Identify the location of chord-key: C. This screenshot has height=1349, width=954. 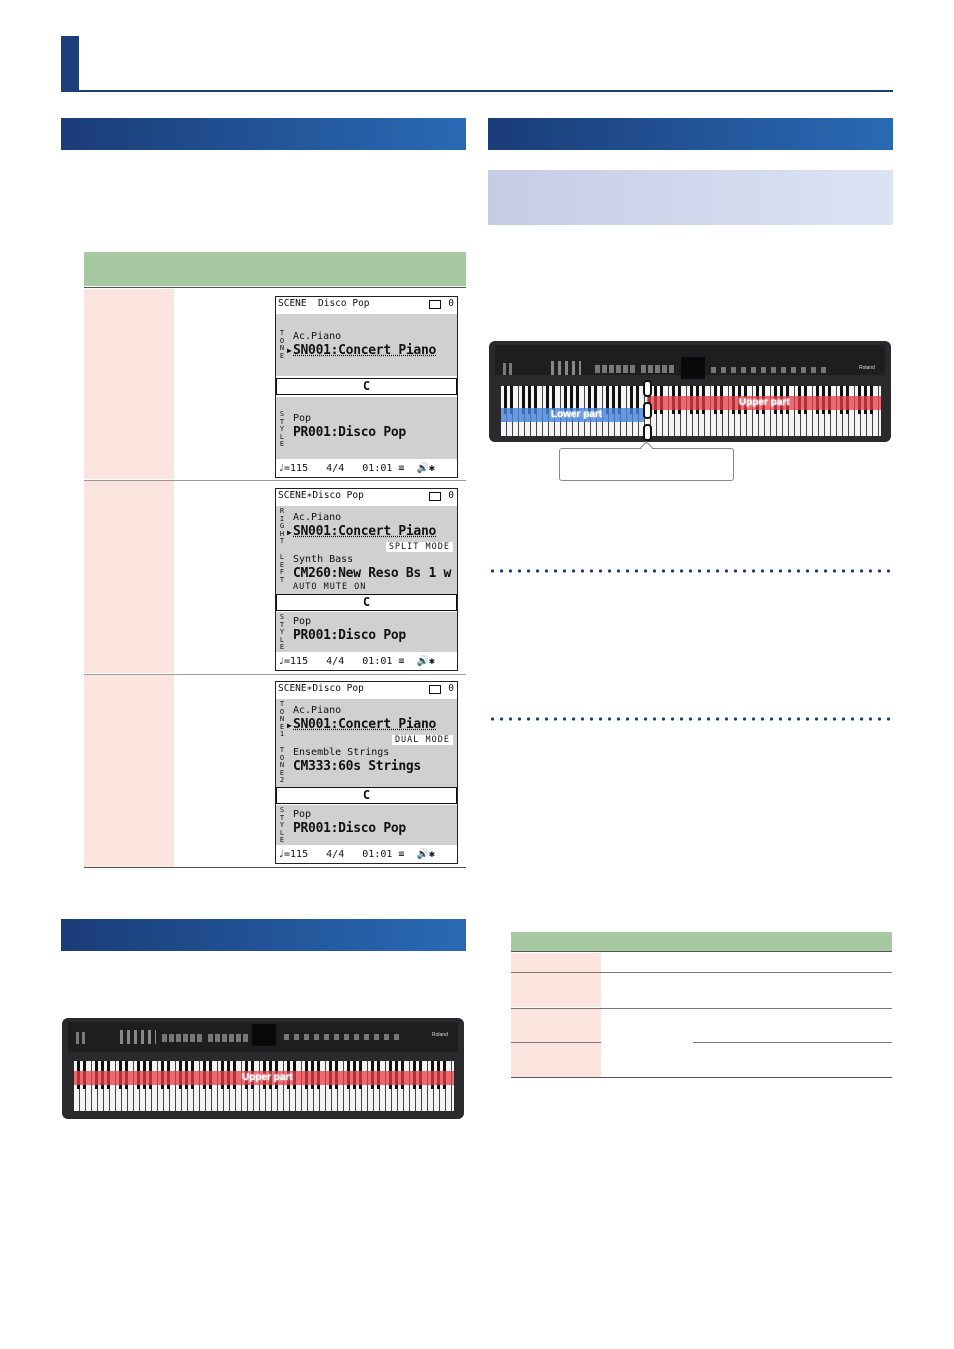
(366, 602).